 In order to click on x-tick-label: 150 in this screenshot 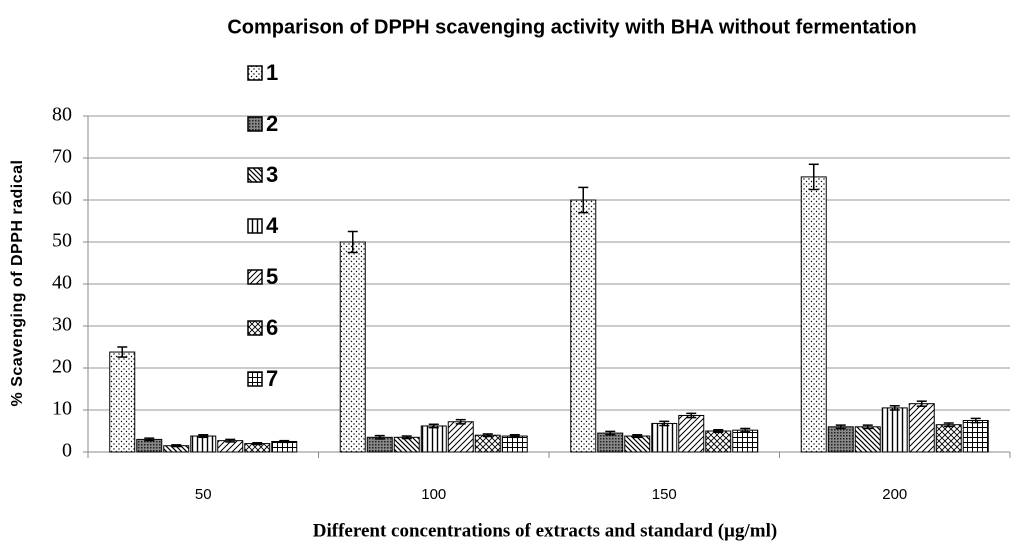, I will do `click(664, 494)`.